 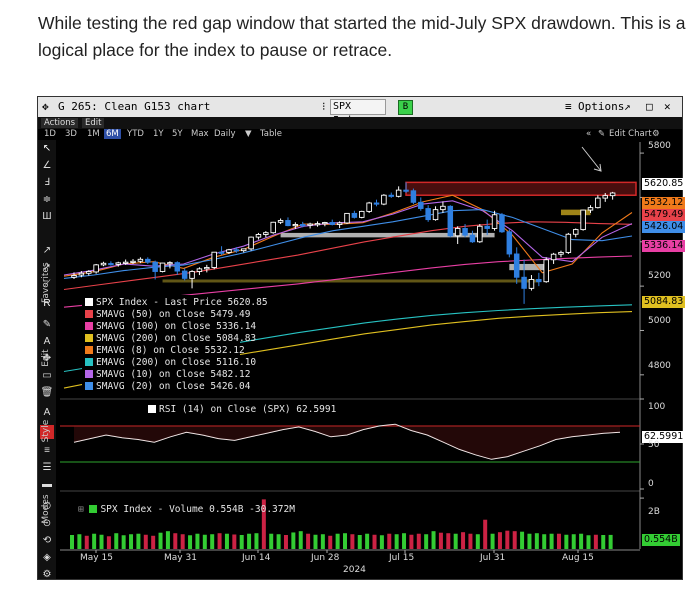 What do you see at coordinates (325, 558) in the screenshot?
I see `x-tick-jun28: Jun 28` at bounding box center [325, 558].